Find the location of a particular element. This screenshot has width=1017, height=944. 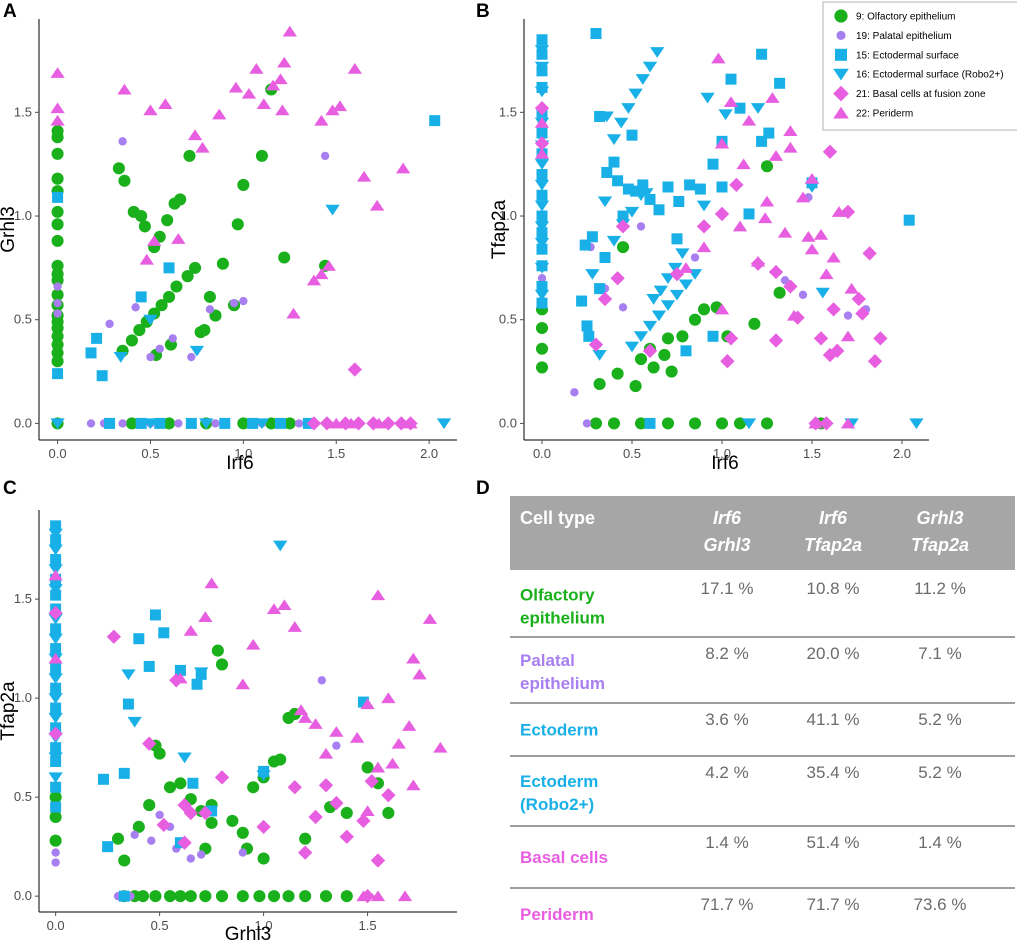

table-header-gene-2: Tfap2a is located at coordinates (833, 545).